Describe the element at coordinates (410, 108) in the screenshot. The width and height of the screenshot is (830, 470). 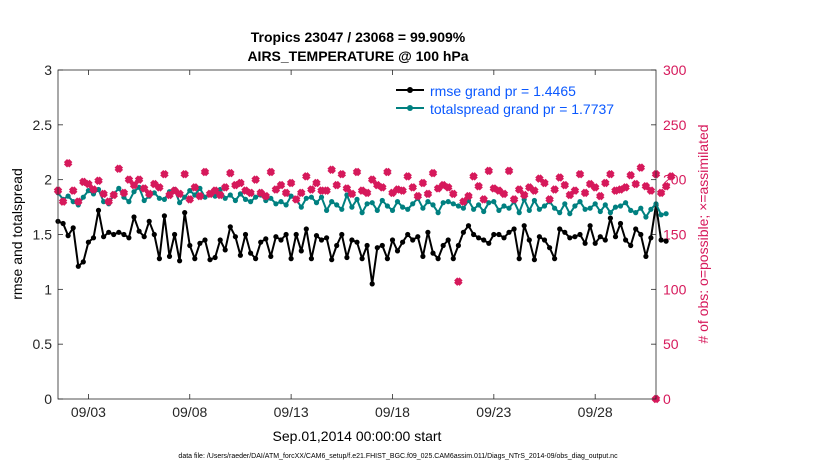
I see `legend-spread-marker` at that location.